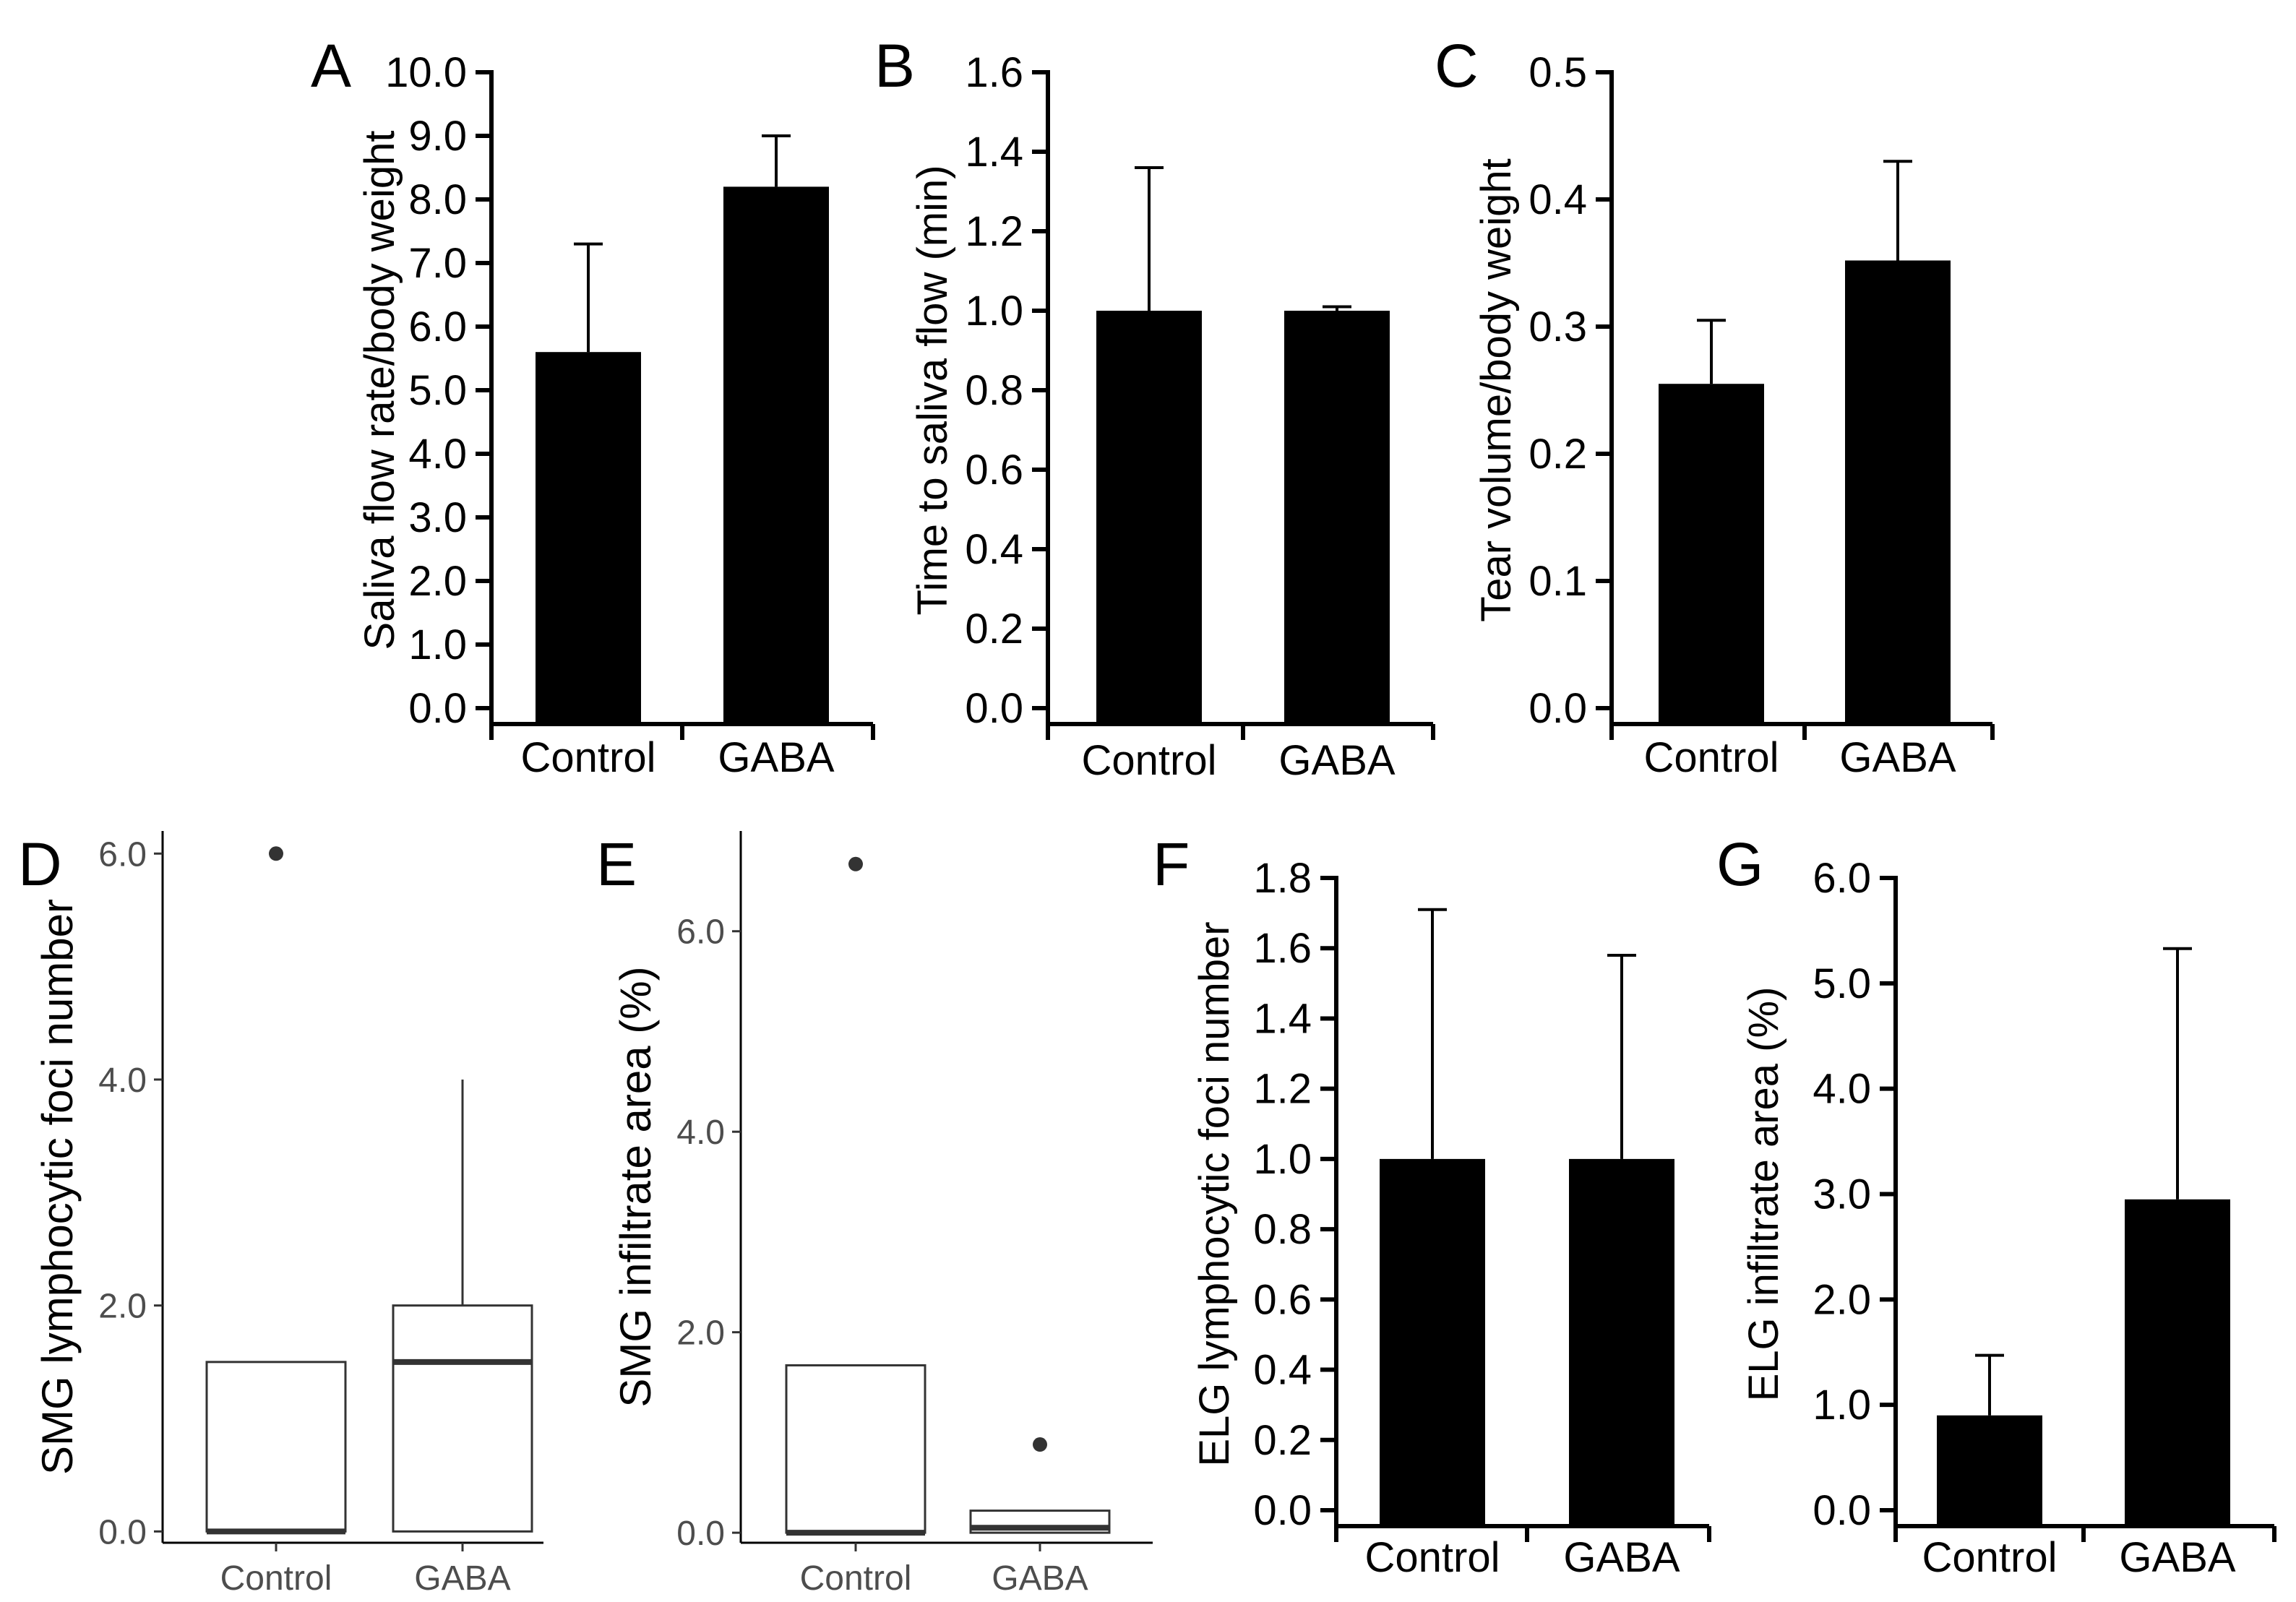 Image resolution: width=2296 pixels, height=1602 pixels. I want to click on y-tick-label: 0.5, so click(1557, 72).